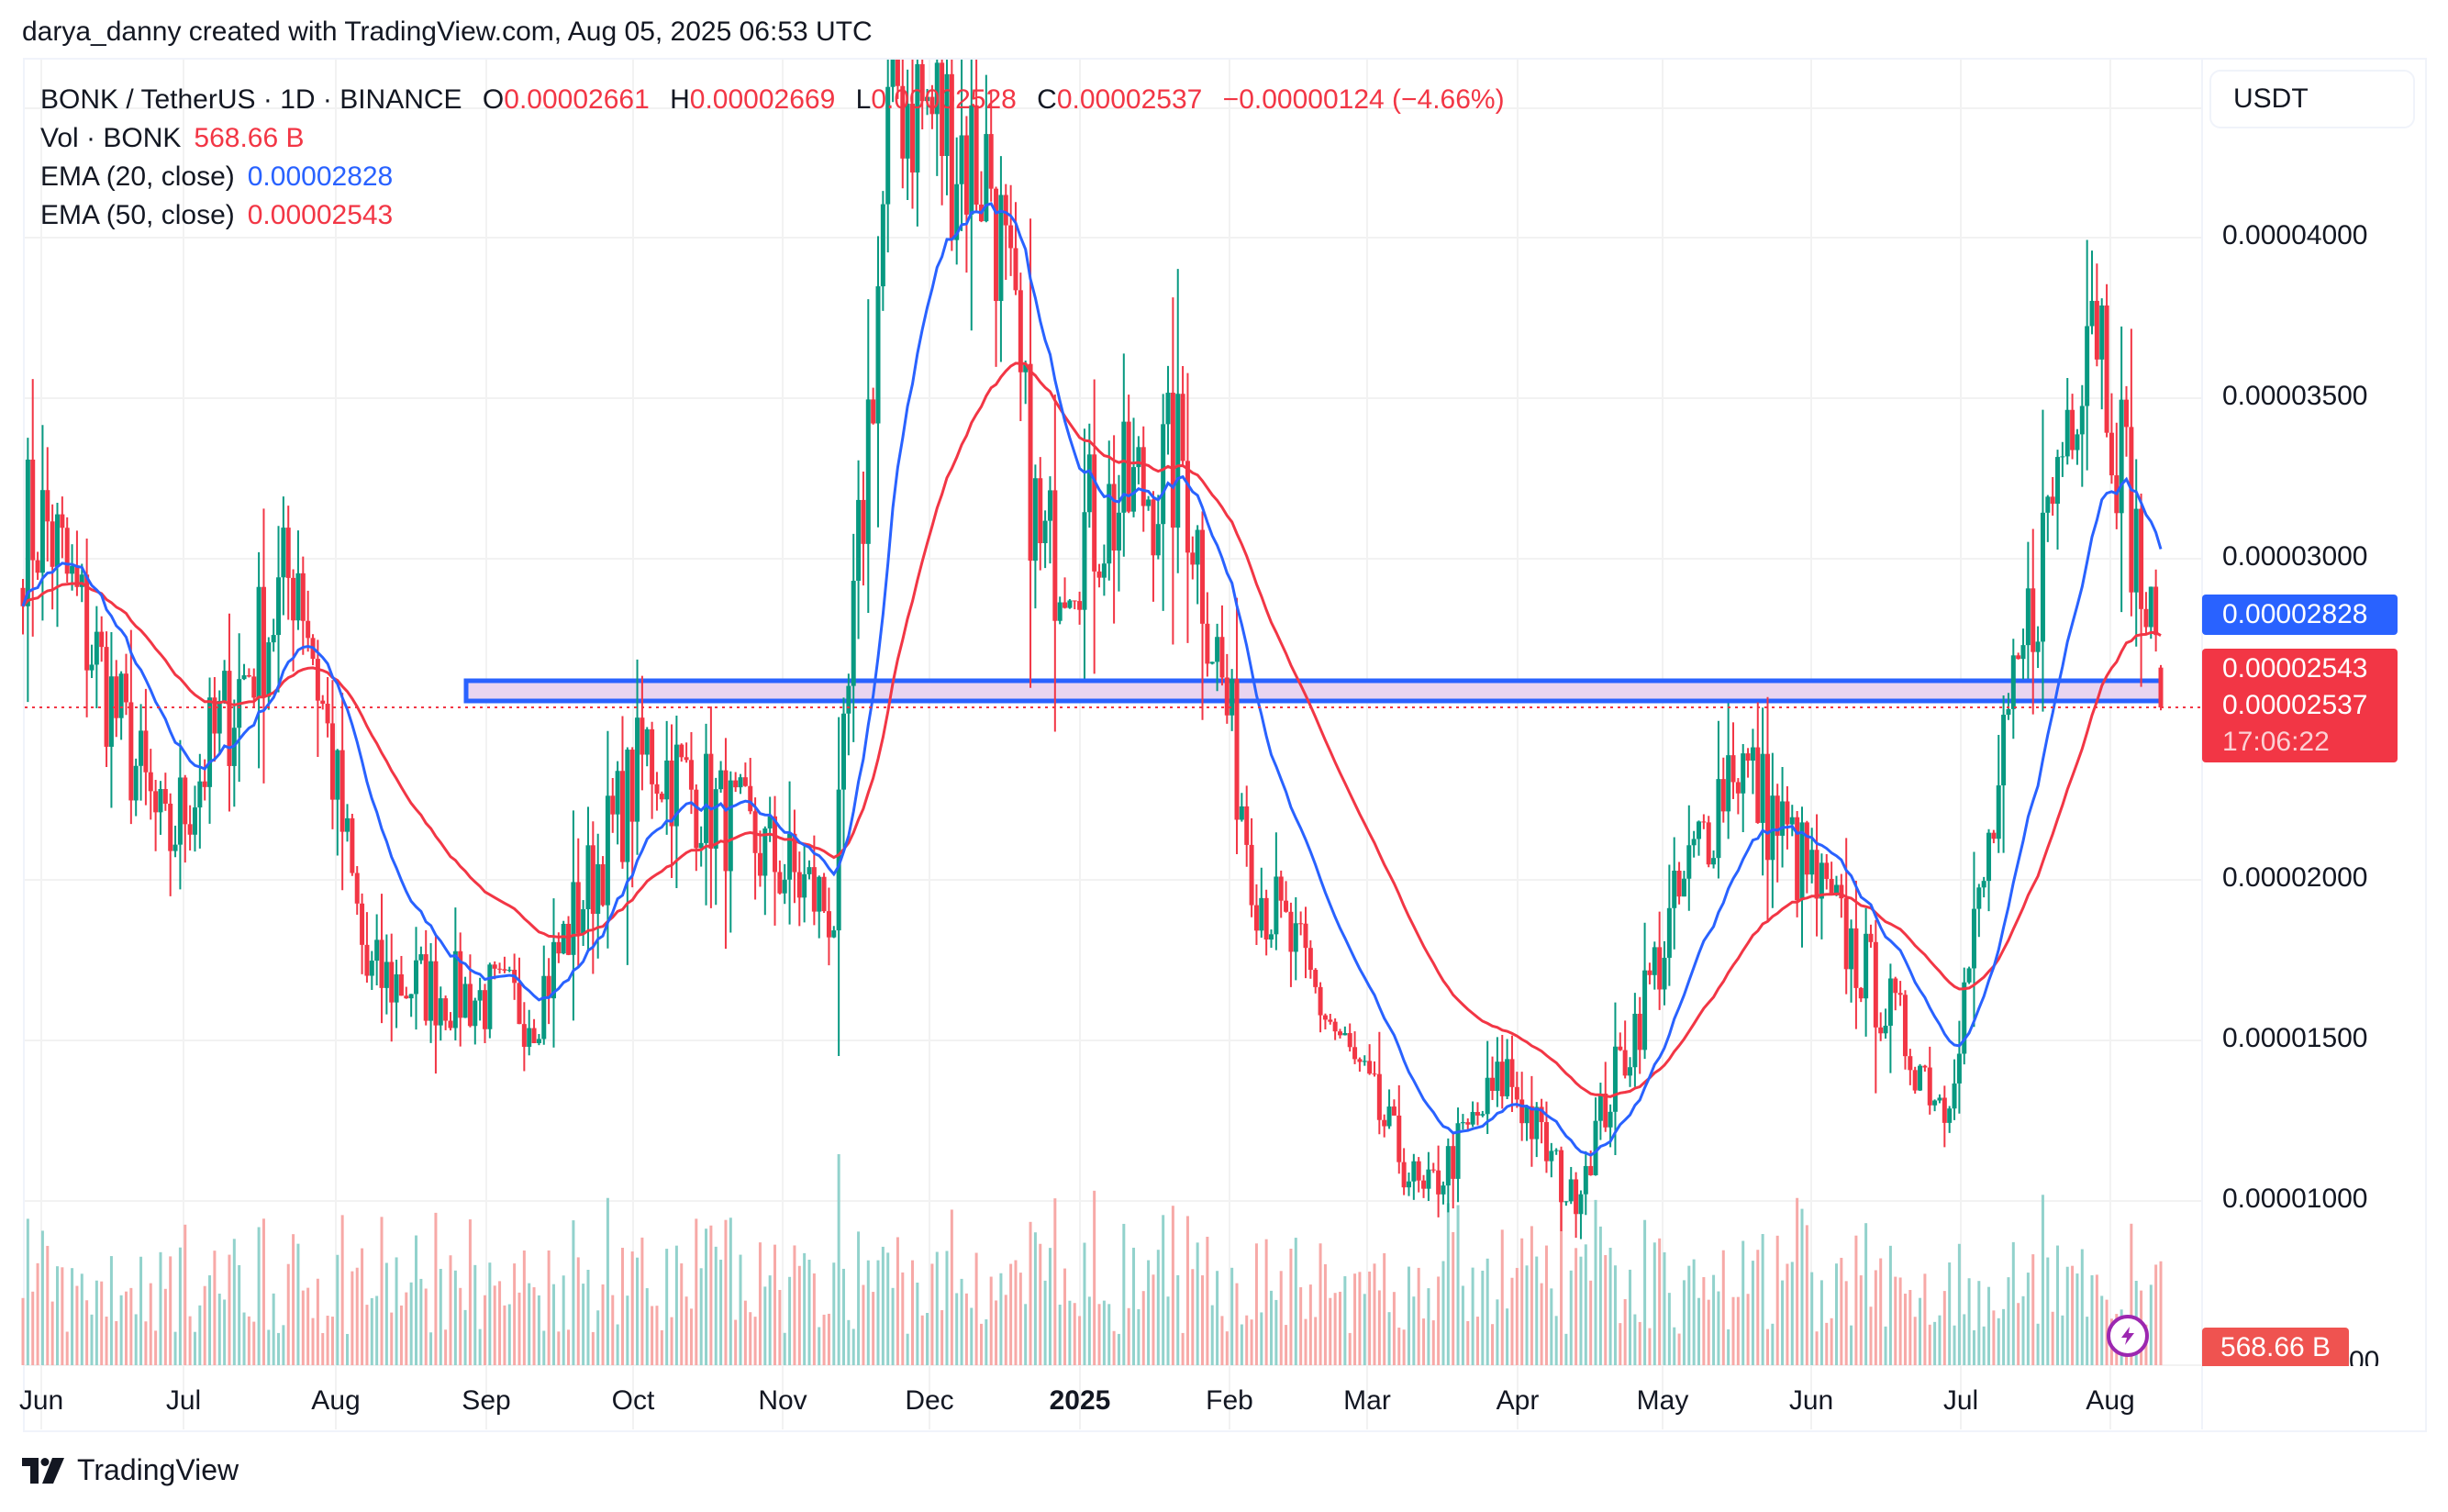 The image size is (2448, 1512). What do you see at coordinates (1080, 1400) in the screenshot?
I see `time-axis-label: 2025` at bounding box center [1080, 1400].